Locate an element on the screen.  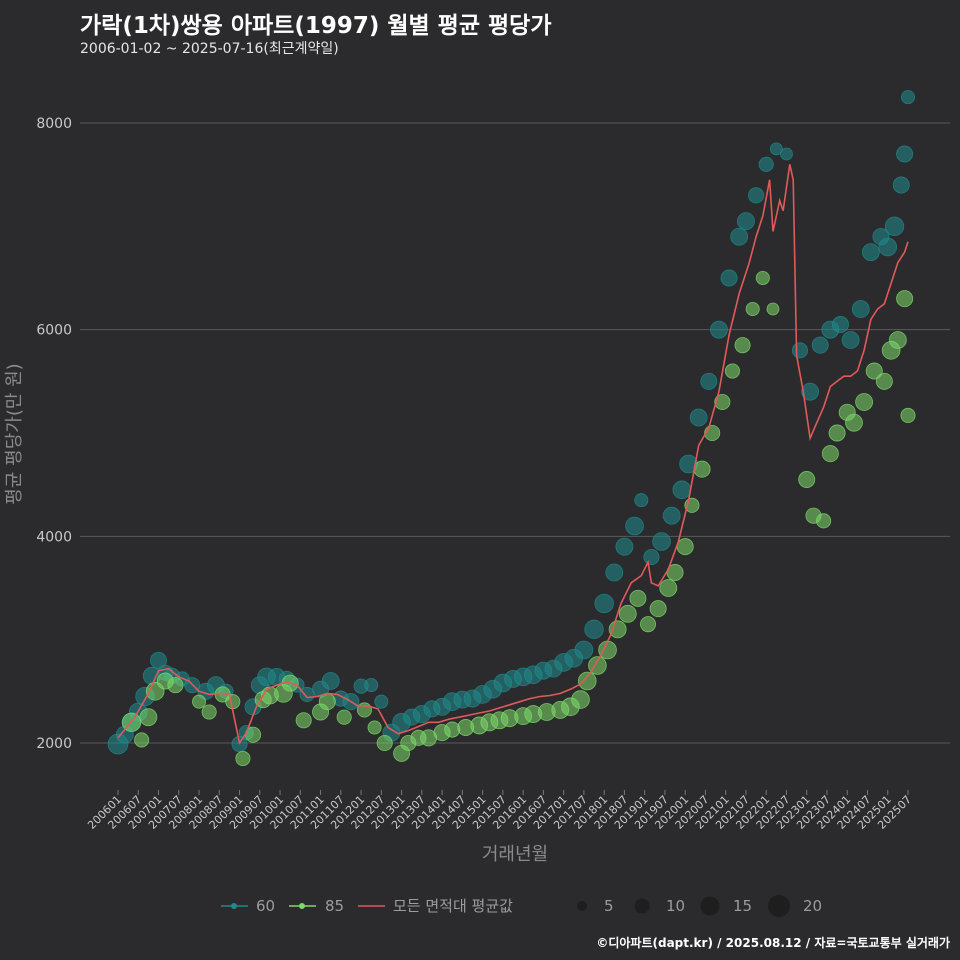
legend-size-10-label: 10 is located at coordinates (675, 906).